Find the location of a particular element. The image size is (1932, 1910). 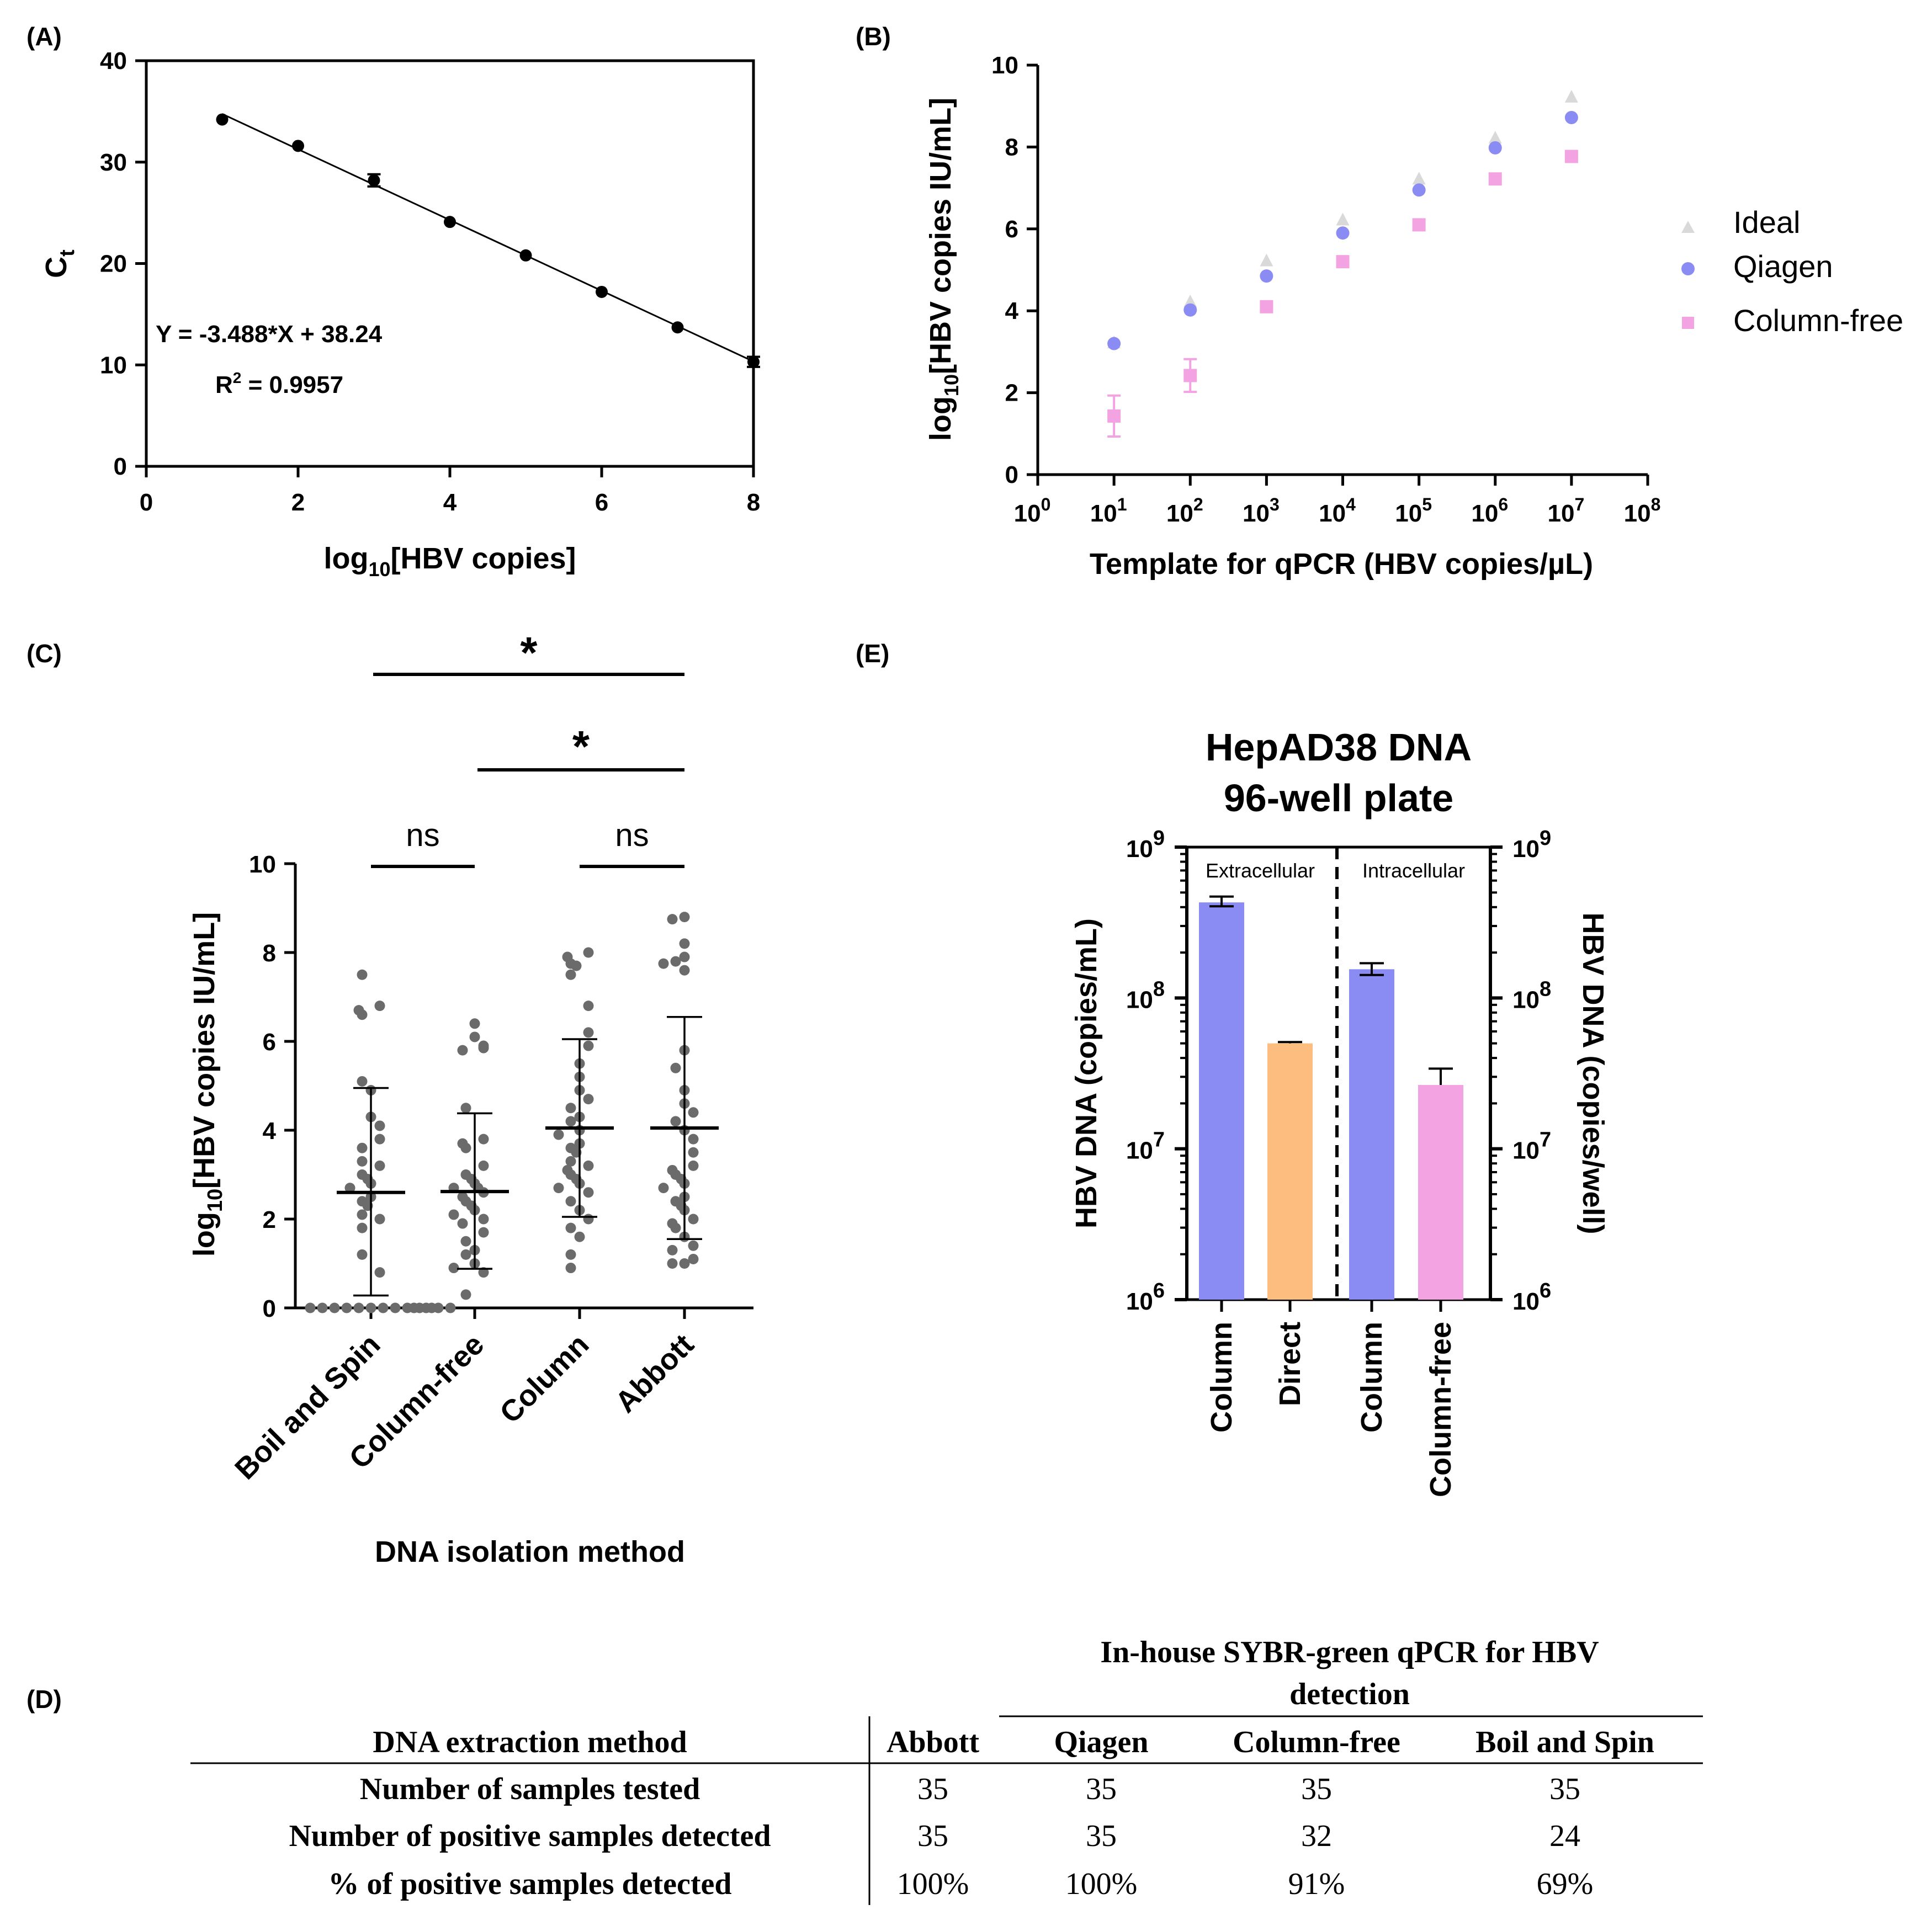

panel-e-section-intracellular: Intracellular is located at coordinates (1414, 870).